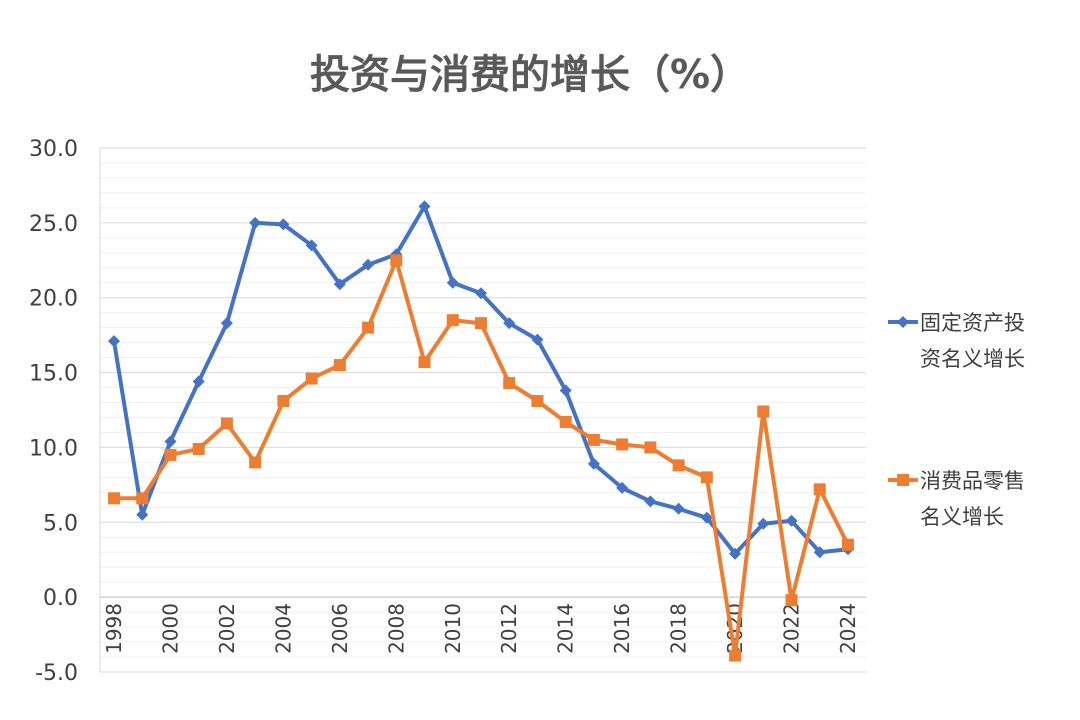  Describe the element at coordinates (972, 359) in the screenshot. I see `legend-label: 资名义增长` at that location.